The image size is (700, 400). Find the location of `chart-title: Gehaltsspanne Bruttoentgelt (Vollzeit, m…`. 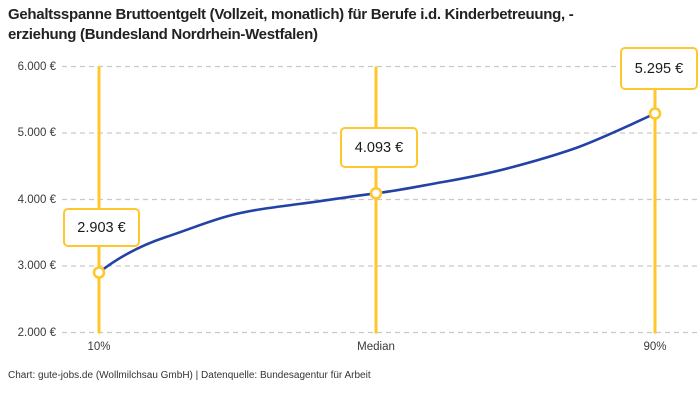

chart-title: Gehaltsspanne Bruttoentgelt (Vollzeit, m… is located at coordinates (351, 25).